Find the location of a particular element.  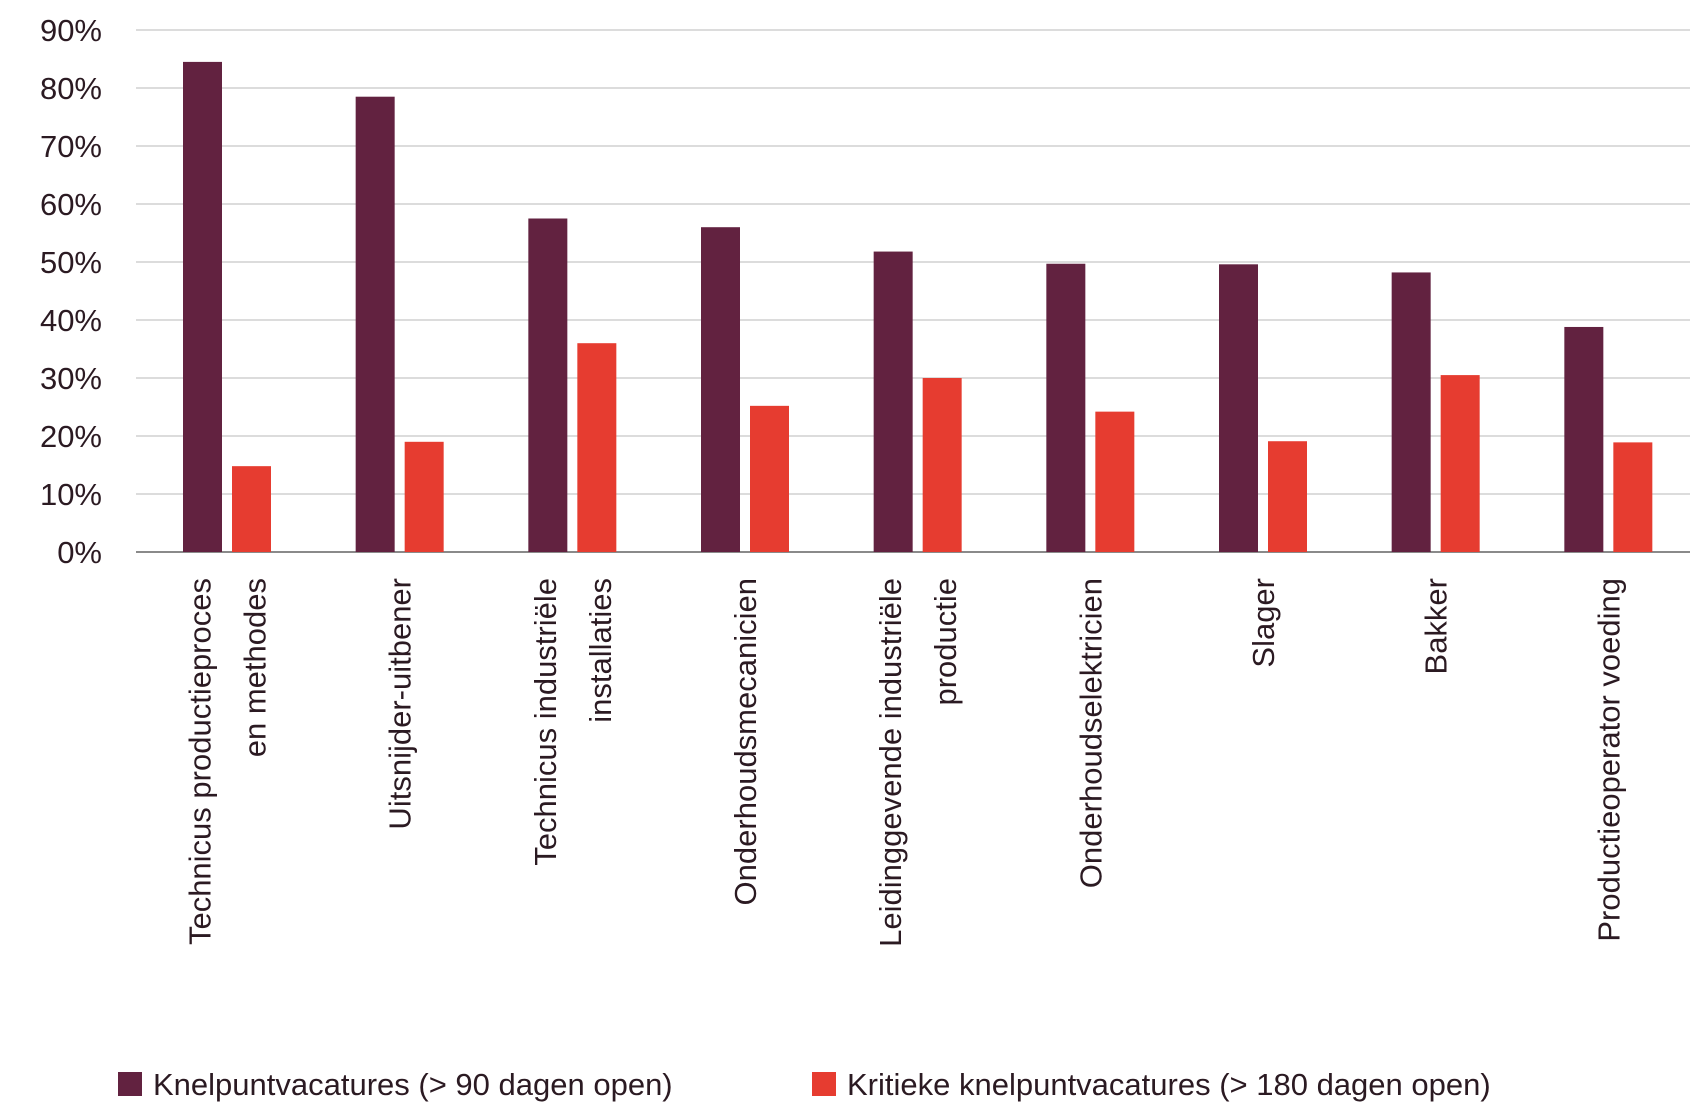

y-tick-label: 30% is located at coordinates (71, 378).